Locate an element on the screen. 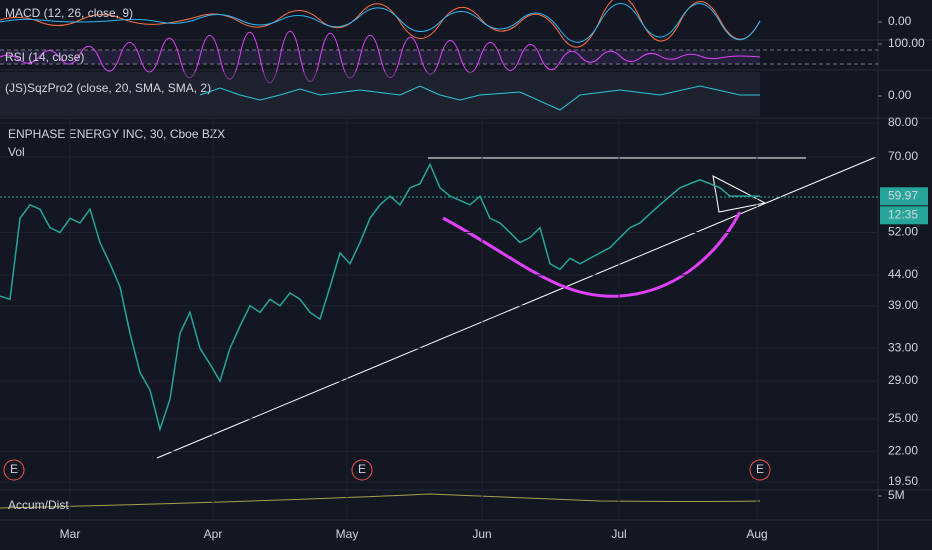 This screenshot has height=550, width=932. chart-title: ENPHASE ENERGY INC, 30, Cboe BZX is located at coordinates (116, 134).